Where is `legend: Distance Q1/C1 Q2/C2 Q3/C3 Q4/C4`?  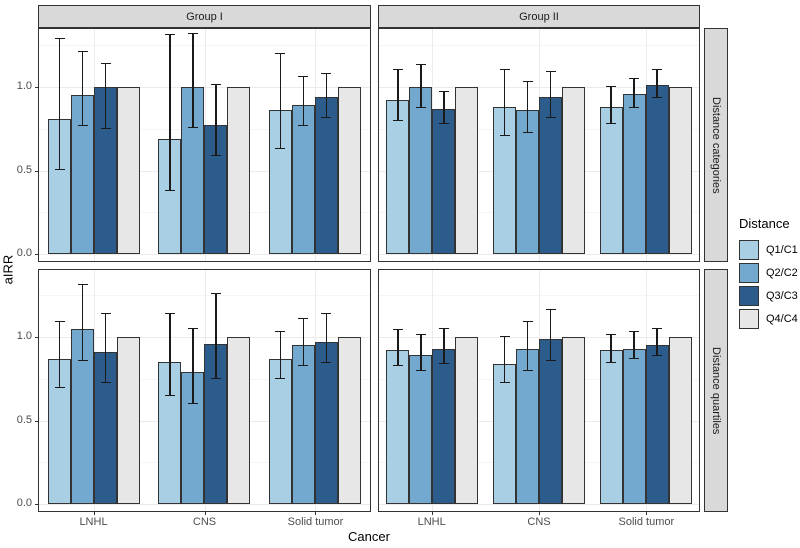
legend: Distance Q1/C1 Q2/C2 Q3/C3 Q4/C4 is located at coordinates (768, 273).